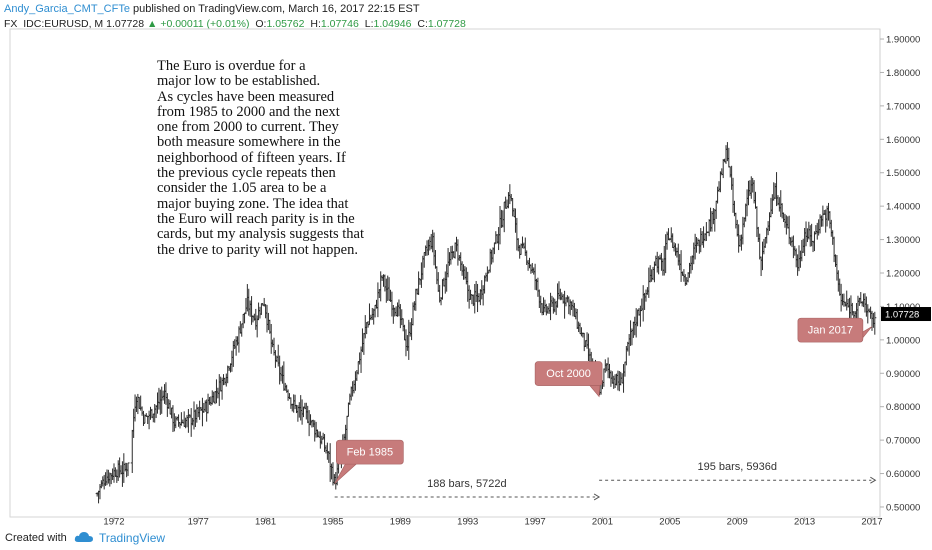  Describe the element at coordinates (152, 24) in the screenshot. I see `up-arrow-icon: ▲` at that location.